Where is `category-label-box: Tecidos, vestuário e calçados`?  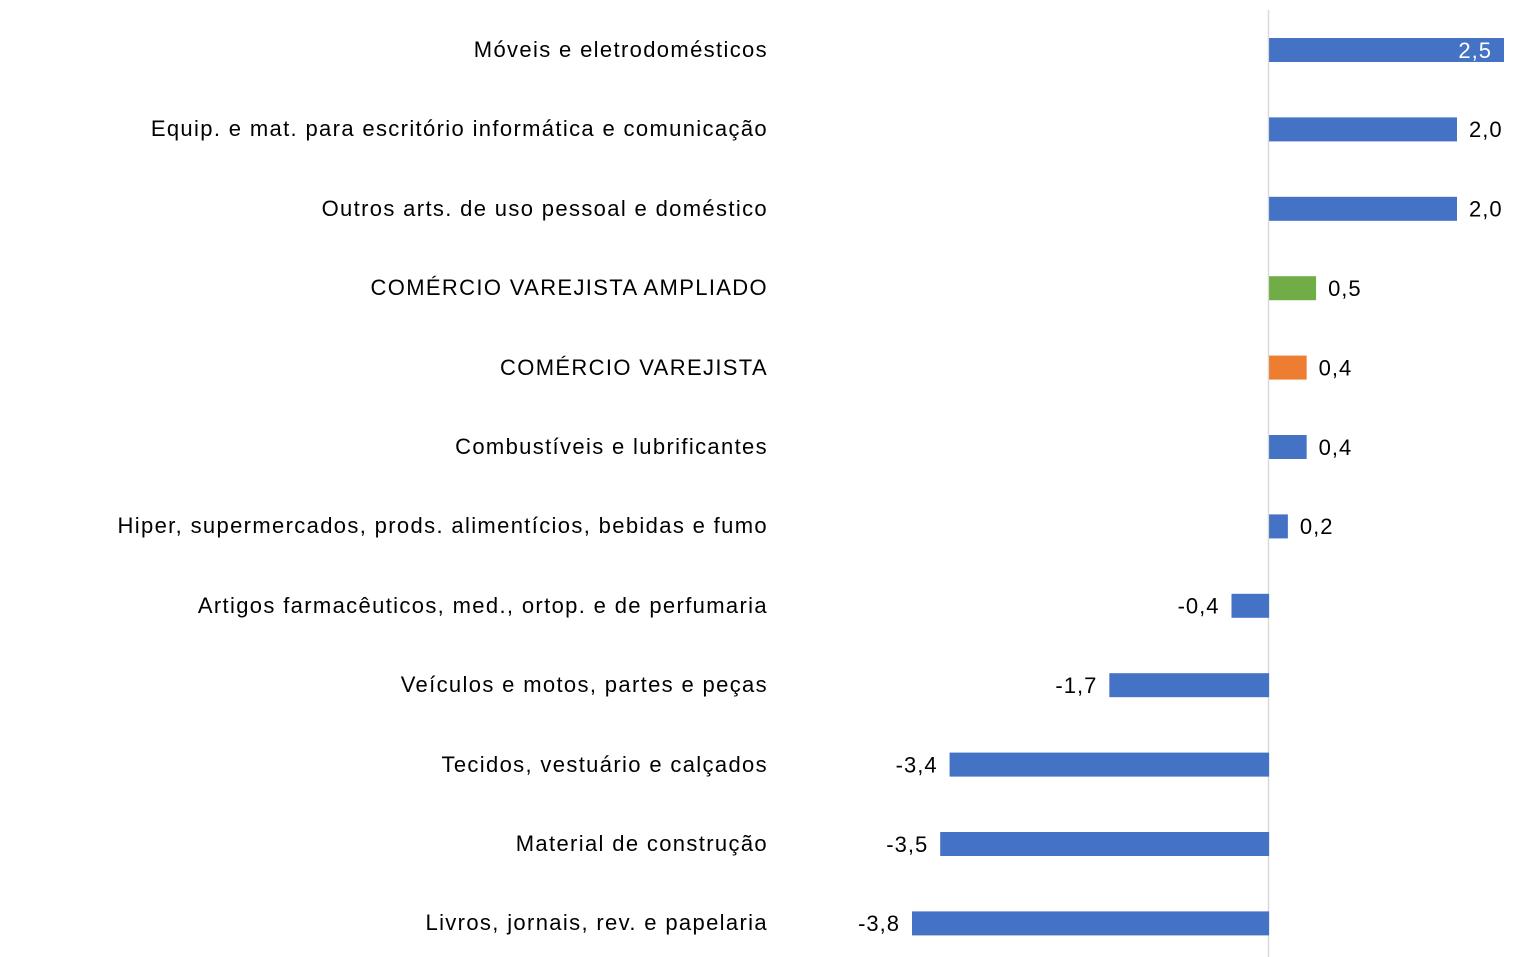 category-label-box: Tecidos, vestuário e calçados is located at coordinates (604, 765).